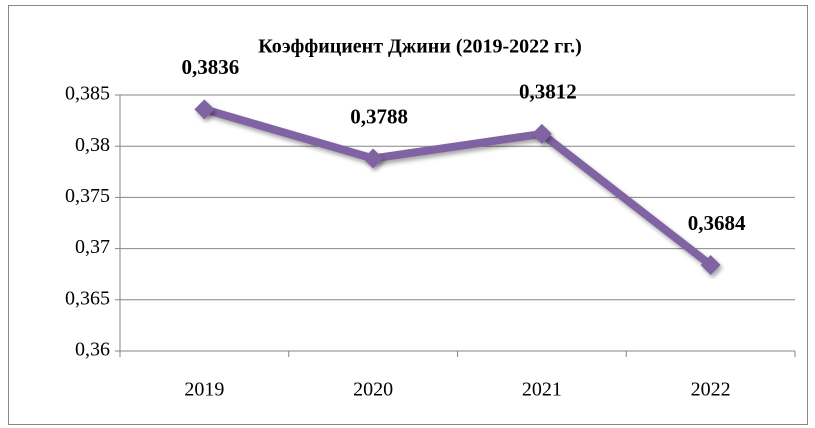 Image resolution: width=815 pixels, height=428 pixels. What do you see at coordinates (87, 94) in the screenshot?
I see `y-tick-label: 0,385` at bounding box center [87, 94].